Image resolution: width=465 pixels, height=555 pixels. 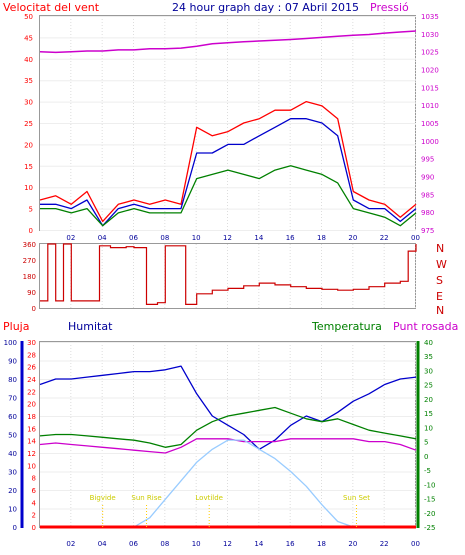 I want to click on temperature-line, so click(x=228, y=427).